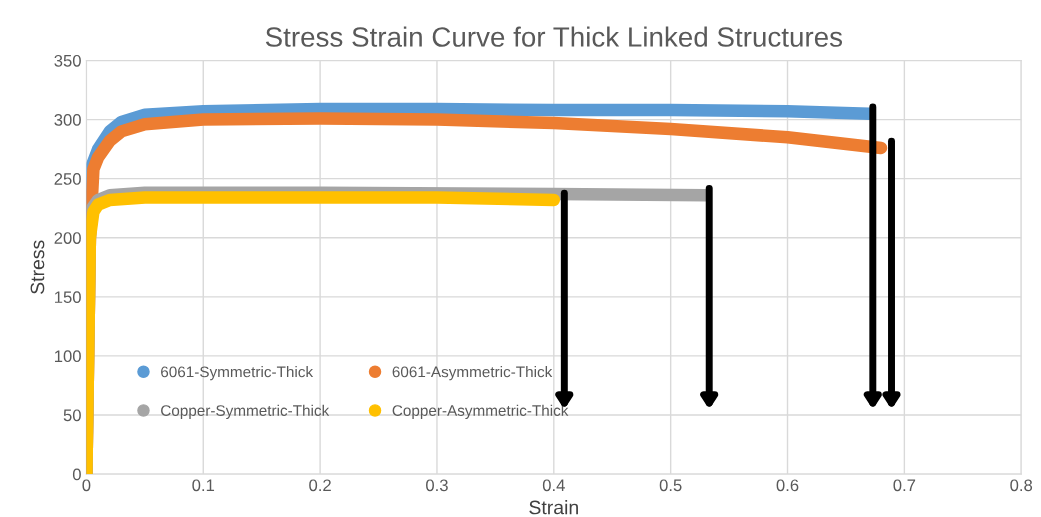 Image resolution: width=1041 pixels, height=517 pixels. What do you see at coordinates (67, 119) in the screenshot?
I see `y-tick-label: 300` at bounding box center [67, 119].